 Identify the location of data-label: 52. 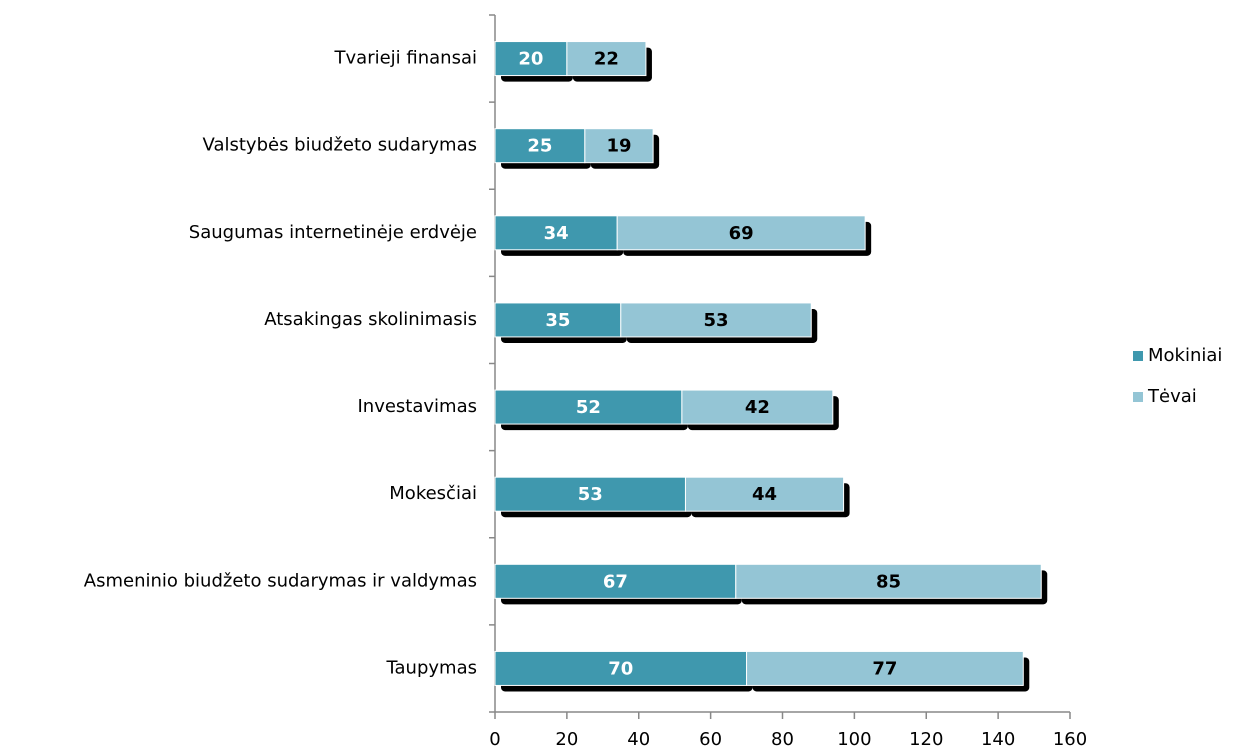
(588, 407).